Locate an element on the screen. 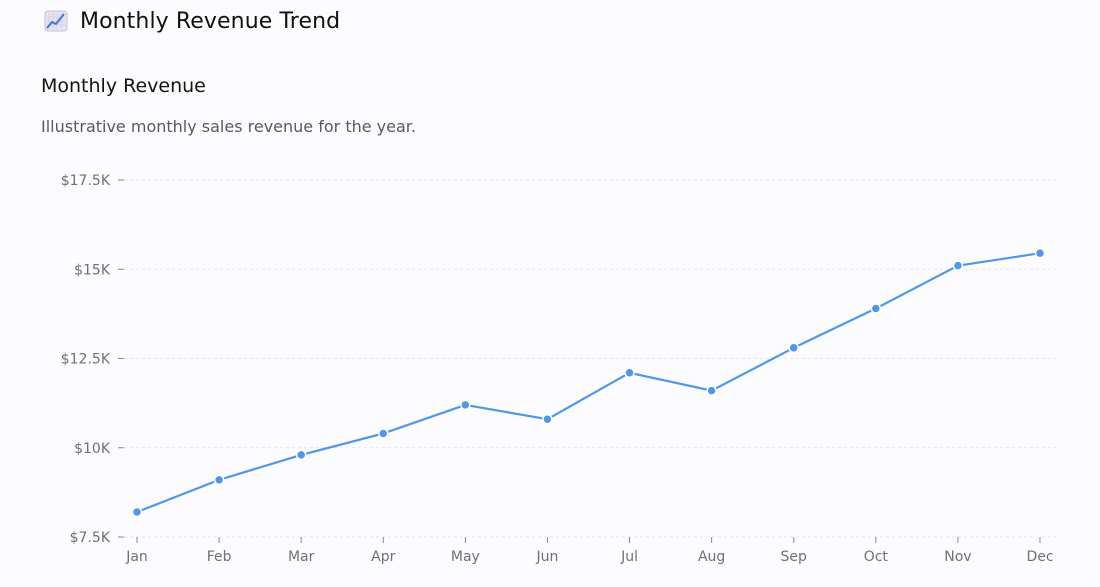 The width and height of the screenshot is (1100, 587). x-tick-label: Feb is located at coordinates (219, 557).